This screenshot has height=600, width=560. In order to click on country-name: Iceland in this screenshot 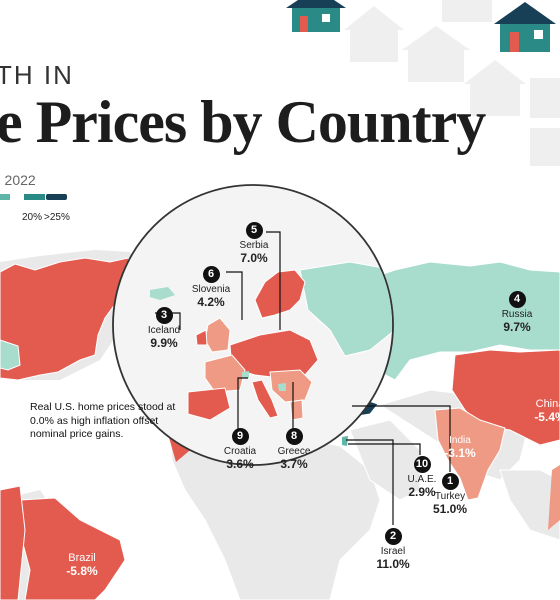, I will do `click(164, 330)`.